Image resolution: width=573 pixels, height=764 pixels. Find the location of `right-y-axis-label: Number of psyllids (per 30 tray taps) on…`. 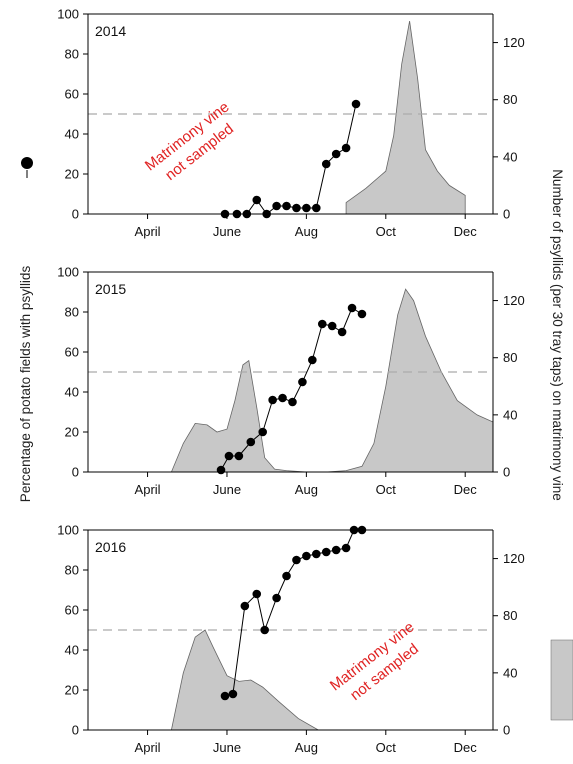

right-y-axis-label: Number of psyllids (per 30 tray taps) on… is located at coordinates (557, 335).